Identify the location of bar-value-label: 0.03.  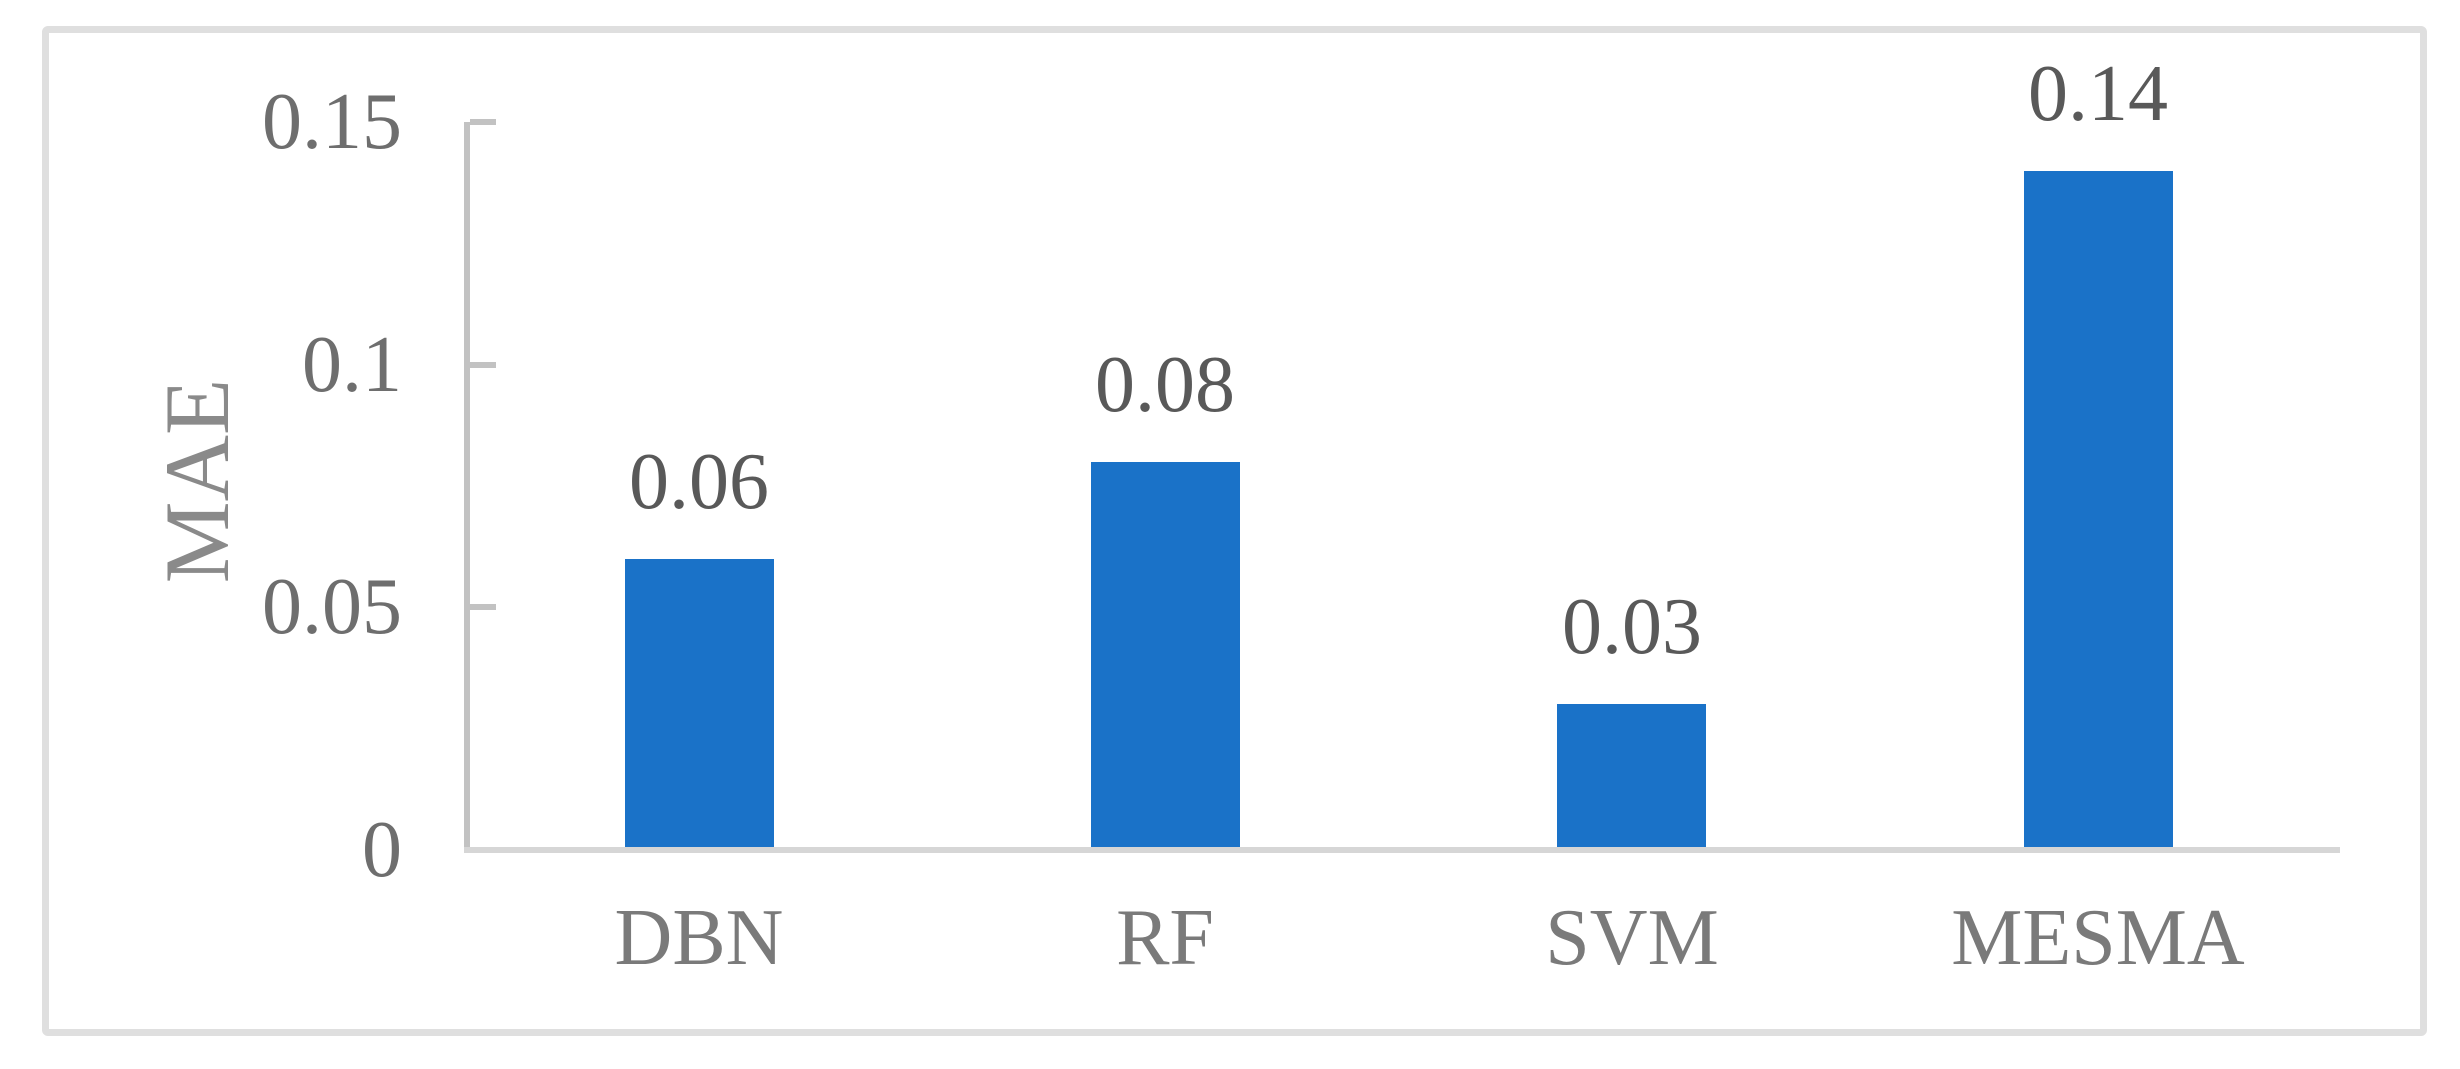
(1632, 627).